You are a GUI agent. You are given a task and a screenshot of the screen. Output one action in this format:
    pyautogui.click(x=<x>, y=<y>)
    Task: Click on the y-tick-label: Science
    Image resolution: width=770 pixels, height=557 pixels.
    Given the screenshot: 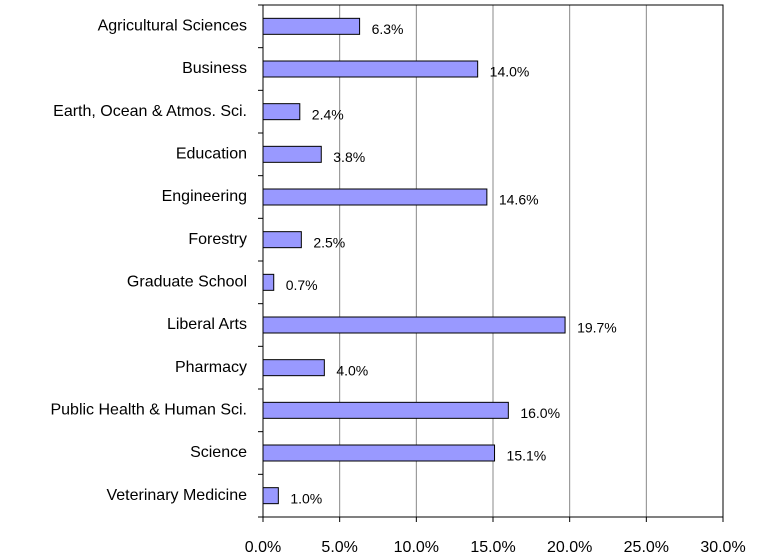 What is the action you would take?
    pyautogui.click(x=218, y=452)
    